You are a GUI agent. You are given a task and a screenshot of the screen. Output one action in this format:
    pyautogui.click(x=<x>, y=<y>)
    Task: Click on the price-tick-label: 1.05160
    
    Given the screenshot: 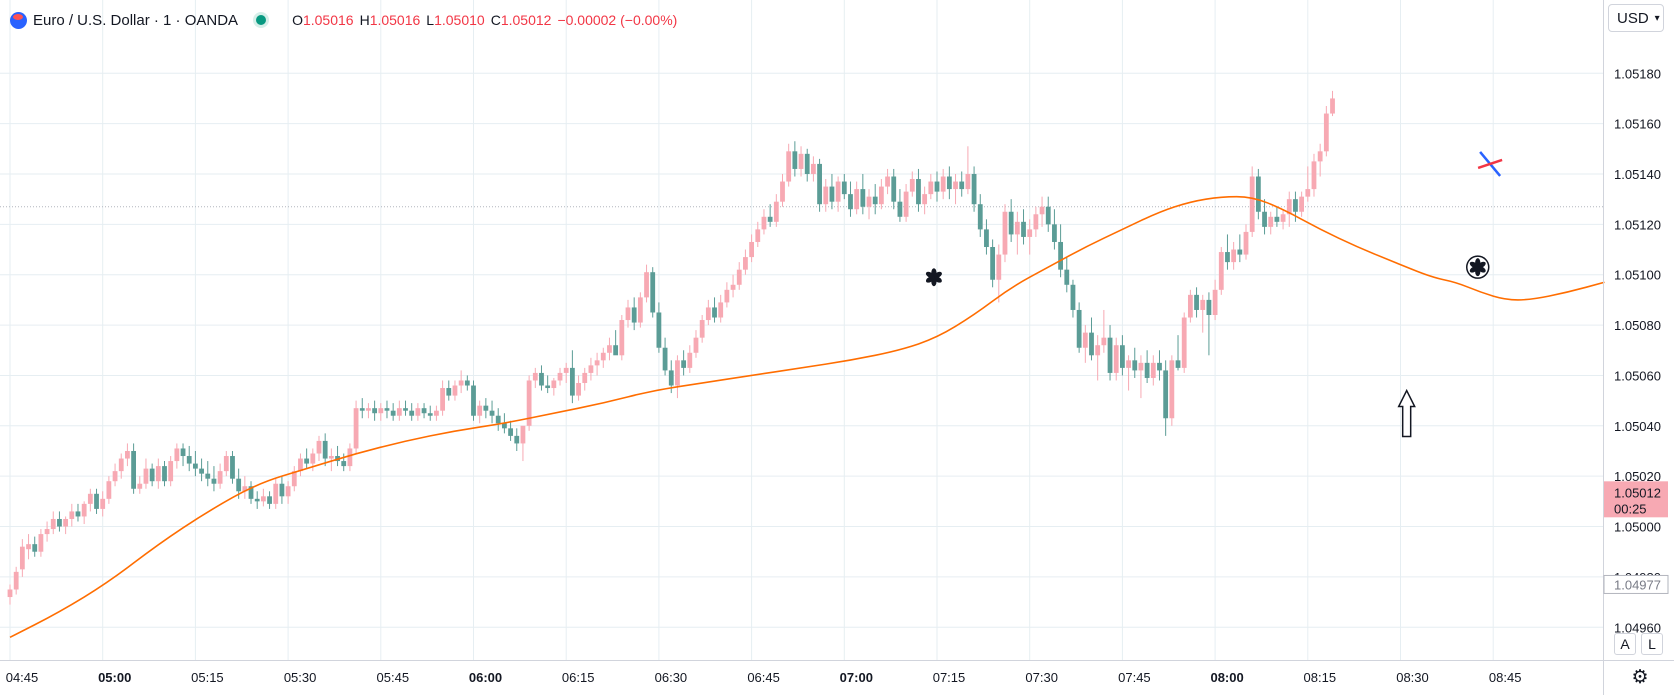 What is the action you would take?
    pyautogui.click(x=1637, y=124)
    